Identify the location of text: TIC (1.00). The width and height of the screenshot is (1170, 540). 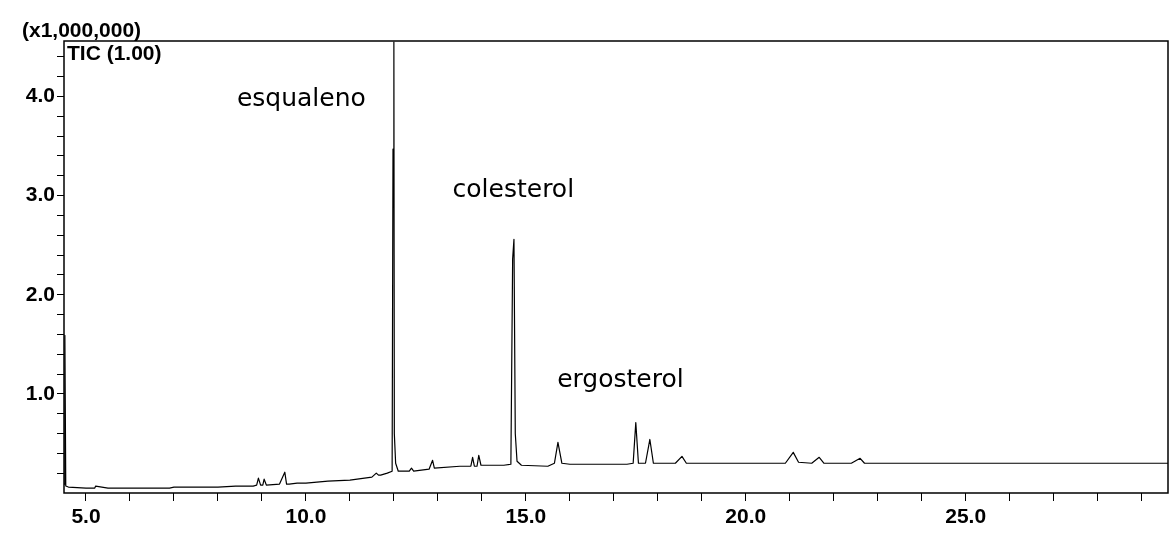
(114, 53).